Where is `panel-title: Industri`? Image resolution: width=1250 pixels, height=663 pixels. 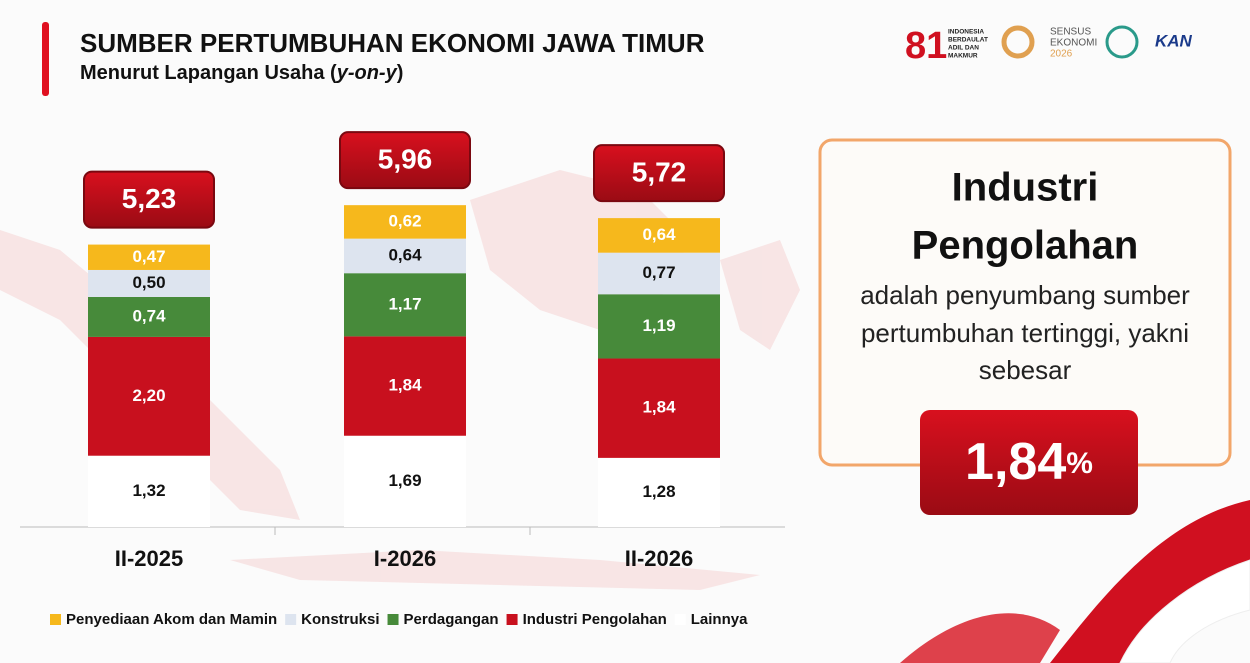 panel-title: Industri is located at coordinates (1025, 188).